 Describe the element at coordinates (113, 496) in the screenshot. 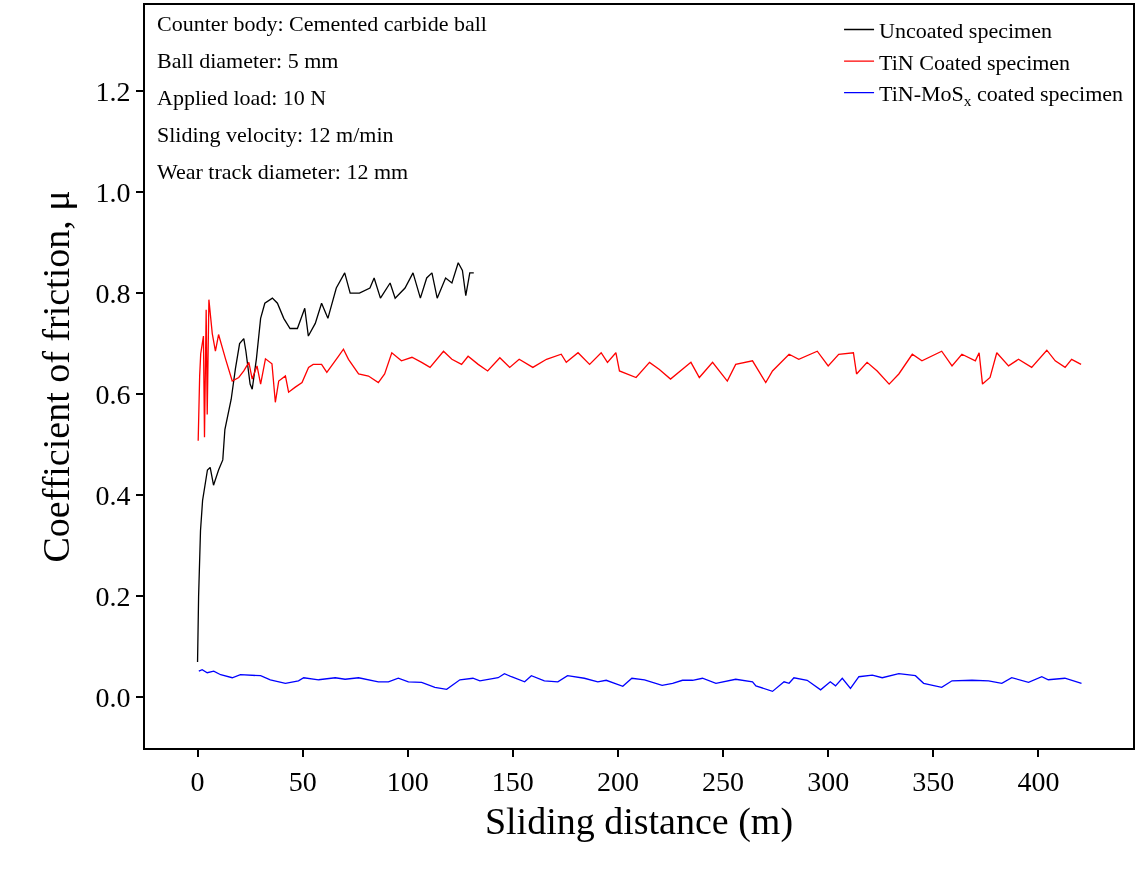

I see `y-tick-label: 0.4` at that location.